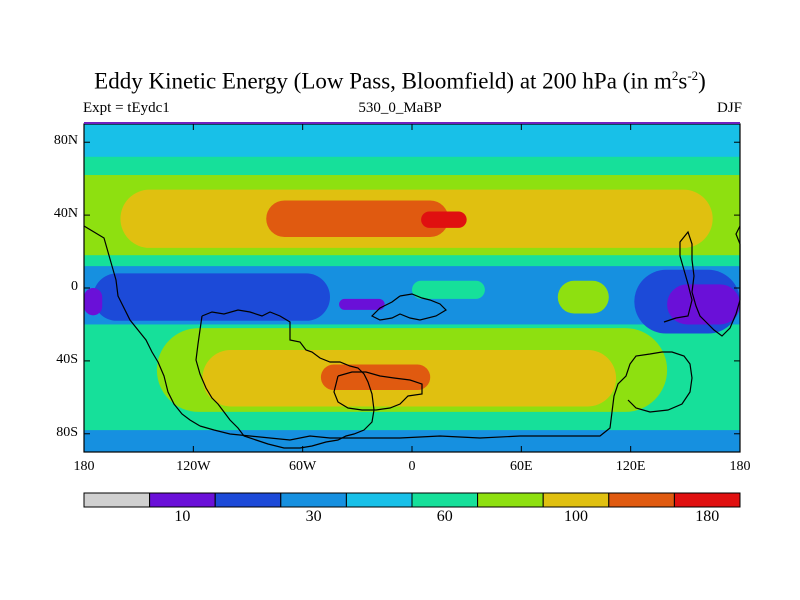  Describe the element at coordinates (193, 466) in the screenshot. I see `lon-label: 120W` at that location.